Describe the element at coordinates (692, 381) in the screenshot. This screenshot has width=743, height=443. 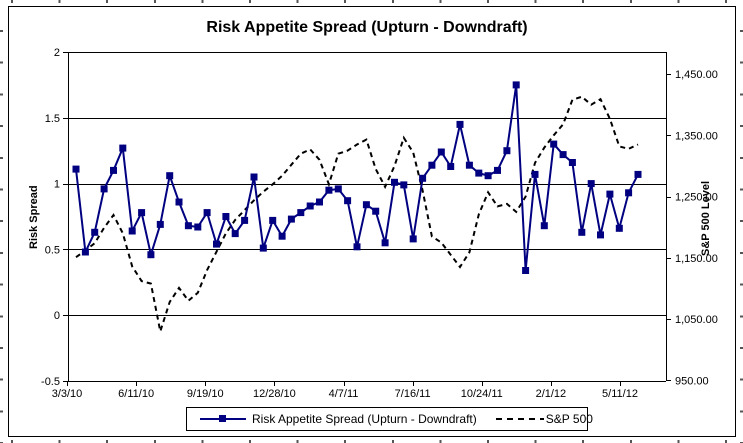
I see `svg-text: 950.00` at that location.